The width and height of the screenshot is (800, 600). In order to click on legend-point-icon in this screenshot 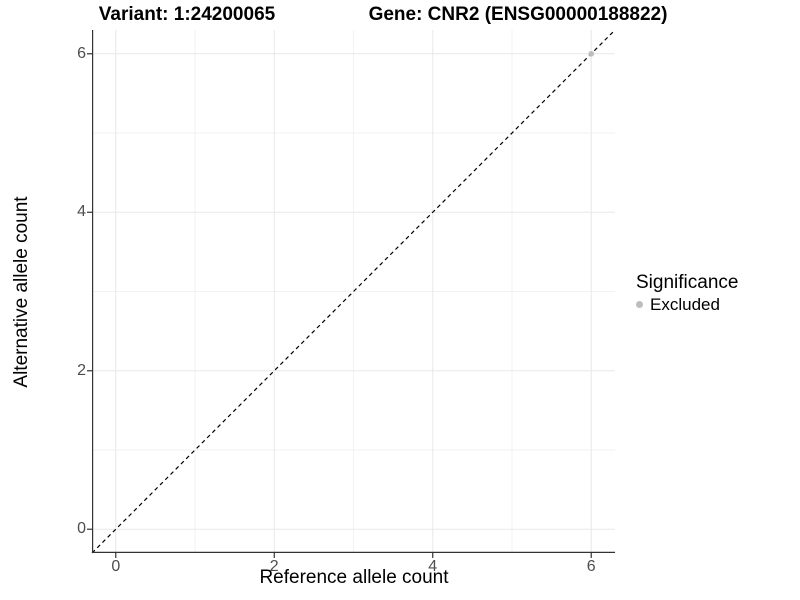, I will do `click(639, 304)`.